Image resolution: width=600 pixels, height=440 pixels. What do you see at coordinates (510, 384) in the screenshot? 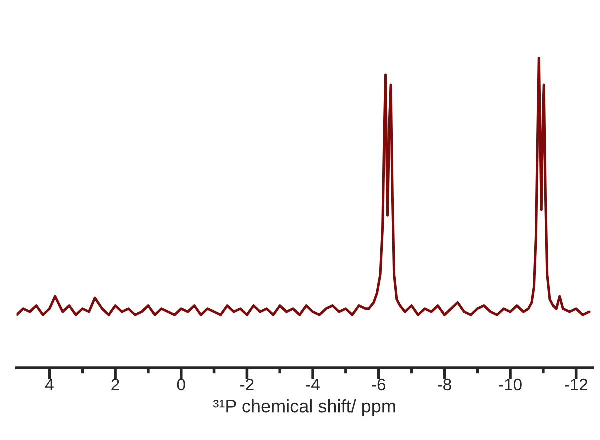
I see `x-tick-label: -10` at bounding box center [510, 384].